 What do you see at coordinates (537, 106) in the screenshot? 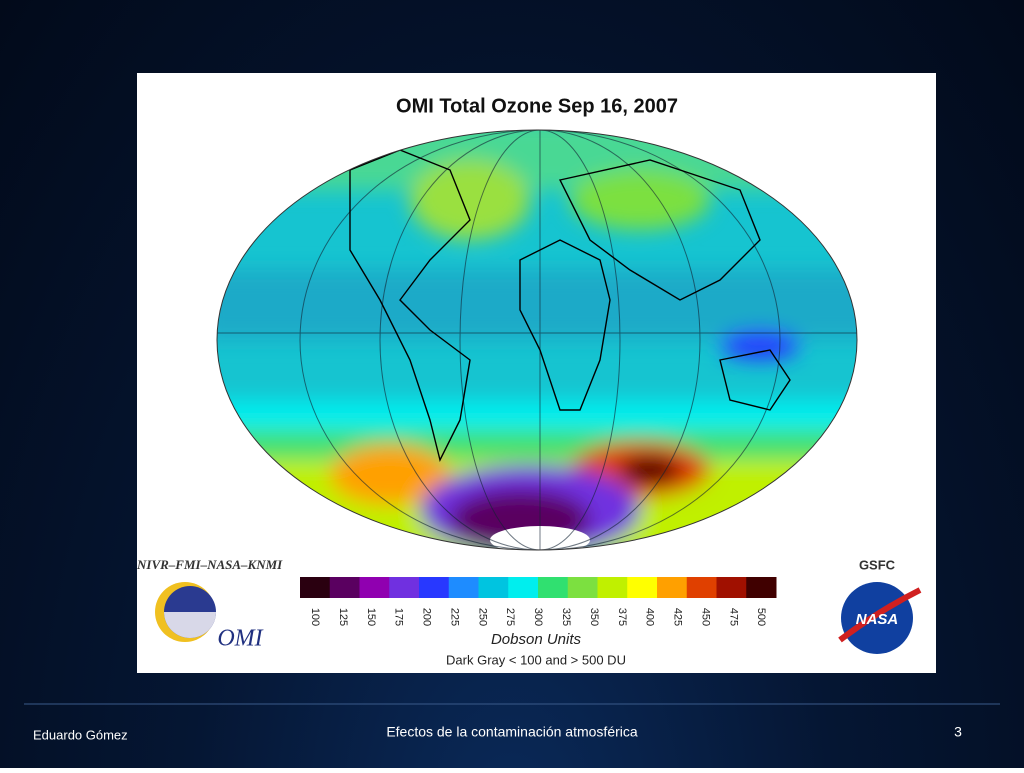
I see `map-title: OMI Total Ozone Sep 16, 2007` at bounding box center [537, 106].